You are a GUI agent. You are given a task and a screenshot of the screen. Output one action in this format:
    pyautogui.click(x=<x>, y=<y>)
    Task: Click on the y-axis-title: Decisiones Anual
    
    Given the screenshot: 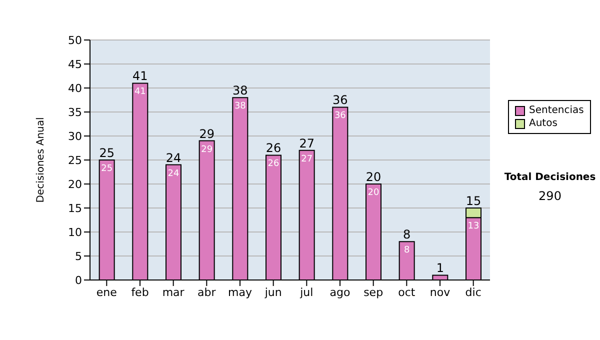 What is the action you would take?
    pyautogui.click(x=41, y=160)
    